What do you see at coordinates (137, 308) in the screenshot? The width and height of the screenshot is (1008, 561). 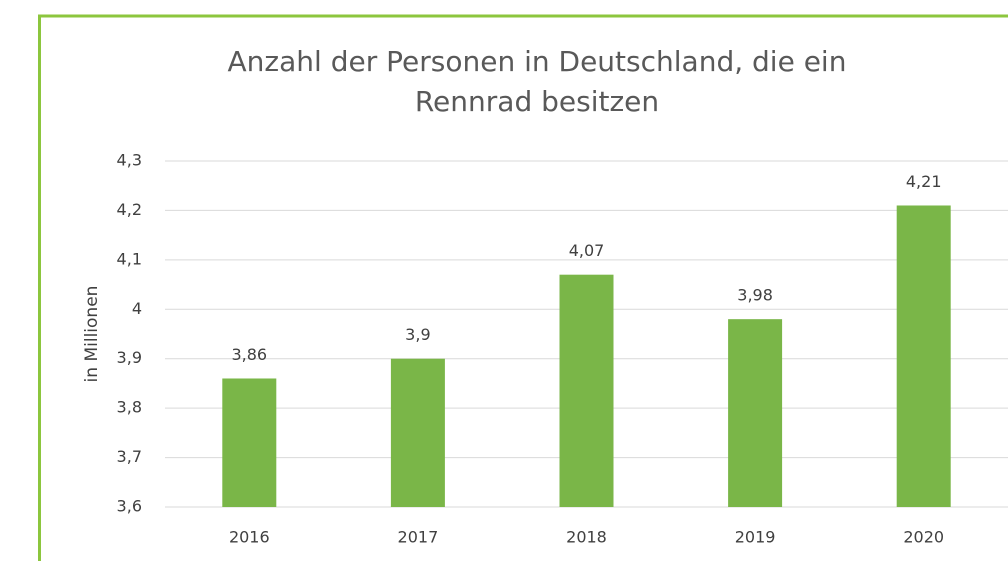 I see `y-tick-label: 4` at bounding box center [137, 308].